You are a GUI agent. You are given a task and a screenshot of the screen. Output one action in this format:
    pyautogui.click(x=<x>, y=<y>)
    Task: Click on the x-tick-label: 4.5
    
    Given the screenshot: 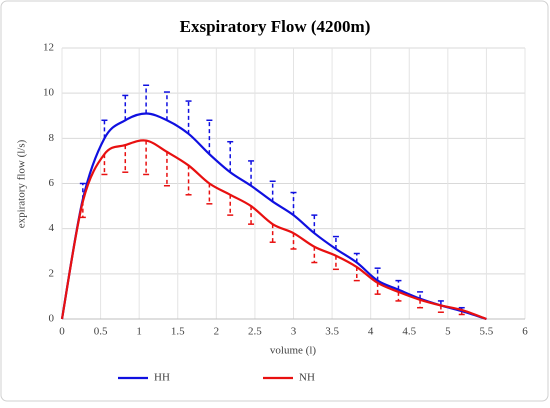 What is the action you would take?
    pyautogui.click(x=409, y=332)
    